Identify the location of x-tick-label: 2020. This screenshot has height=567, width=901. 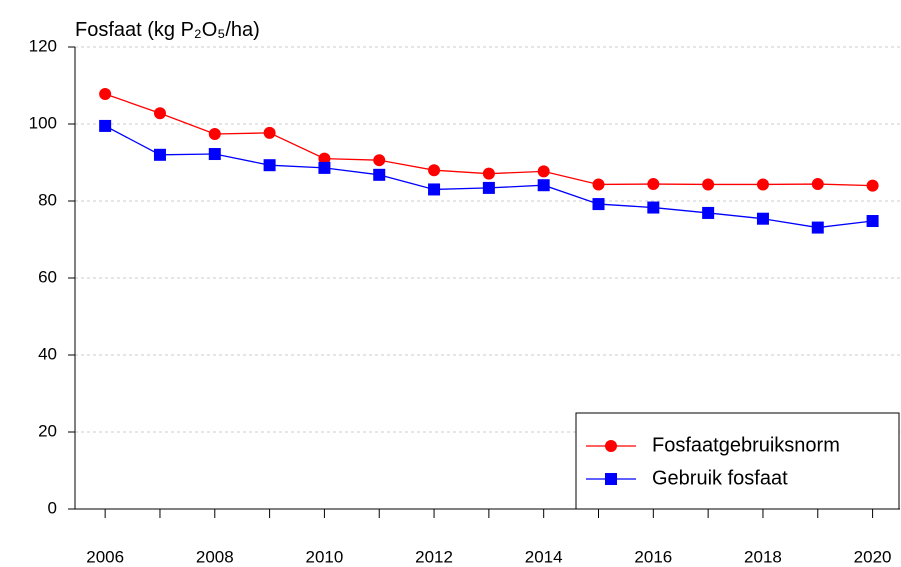
(873, 556).